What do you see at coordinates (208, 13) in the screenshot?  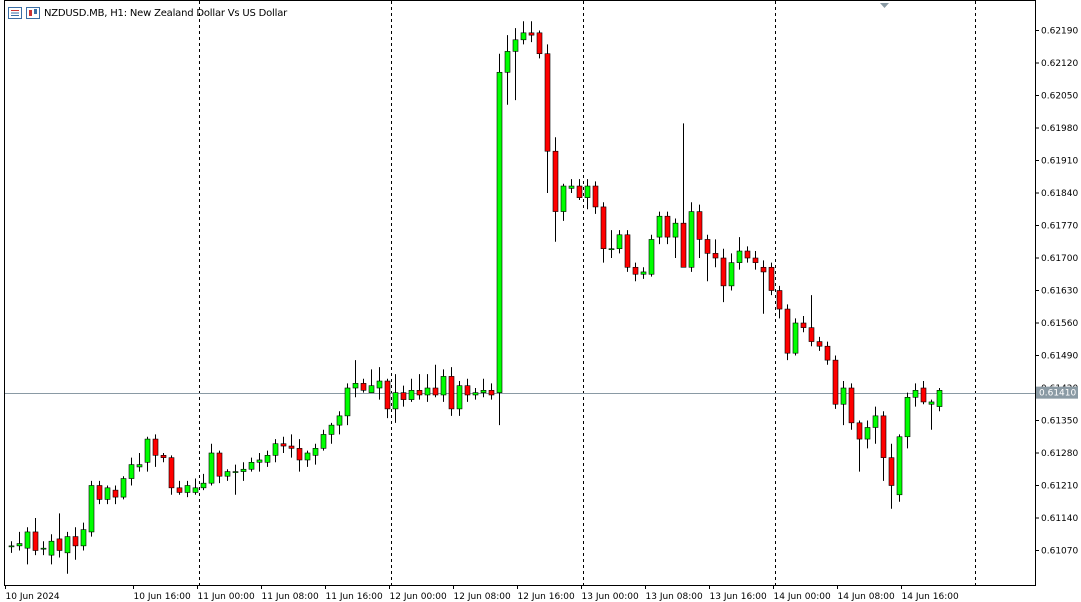 I see `symbol-description: New Zealand Dollar Vs US Dollar` at bounding box center [208, 13].